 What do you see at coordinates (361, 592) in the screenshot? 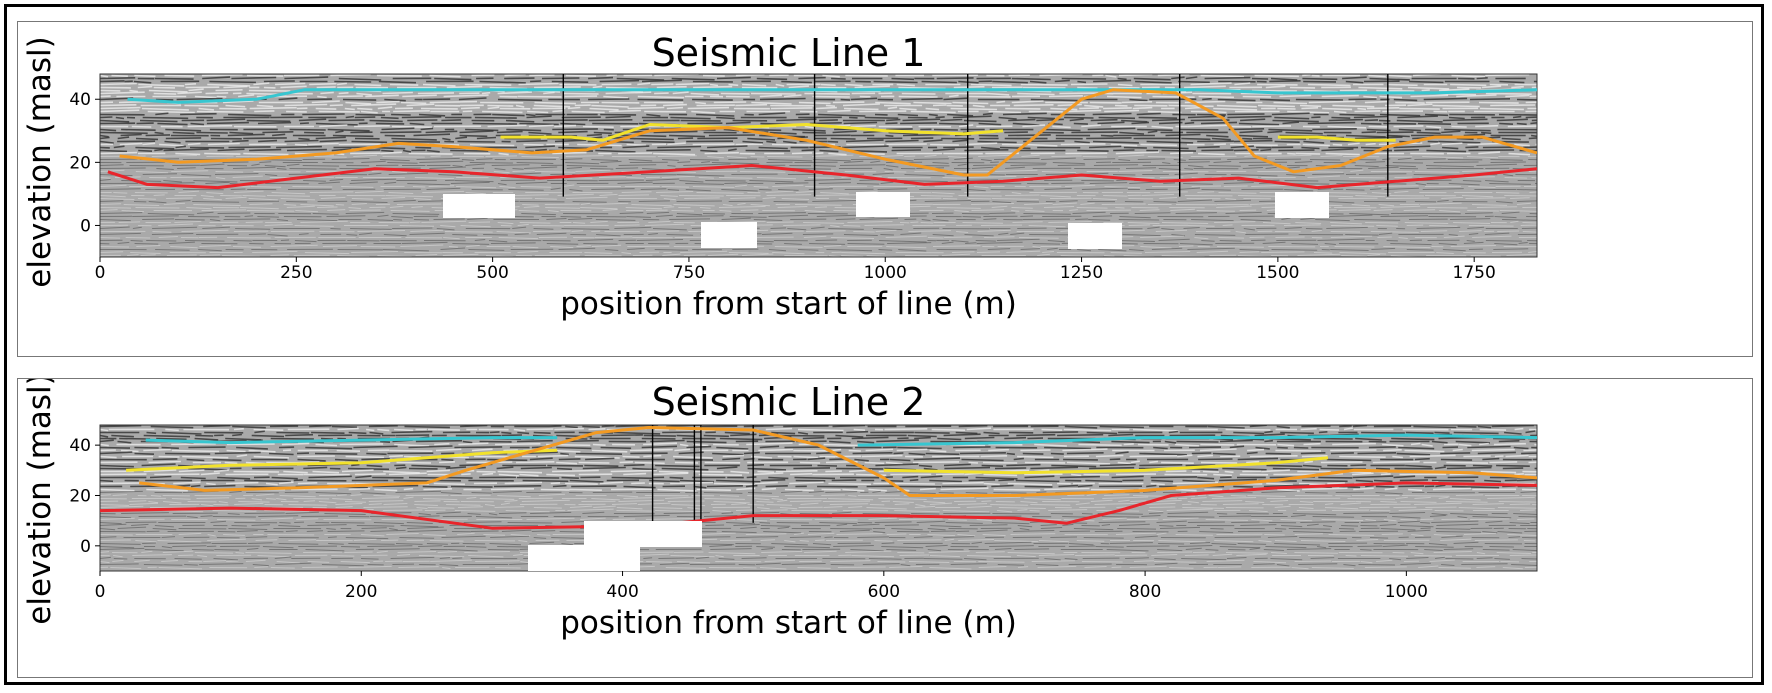
I see `x-tick-label: 200` at bounding box center [361, 592].